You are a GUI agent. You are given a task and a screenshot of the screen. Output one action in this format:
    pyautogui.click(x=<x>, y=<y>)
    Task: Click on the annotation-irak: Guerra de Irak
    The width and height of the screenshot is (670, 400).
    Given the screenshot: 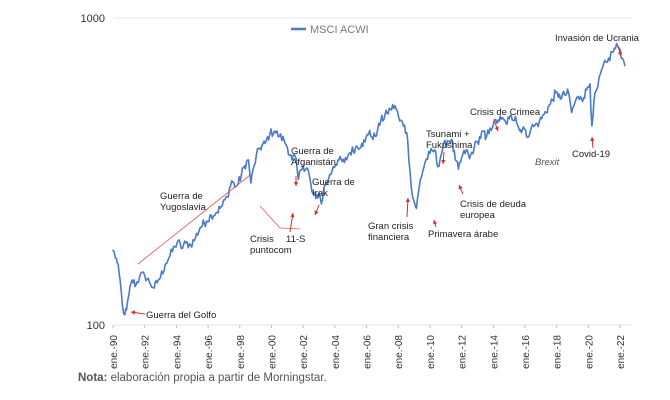 What is the action you would take?
    pyautogui.click(x=333, y=188)
    